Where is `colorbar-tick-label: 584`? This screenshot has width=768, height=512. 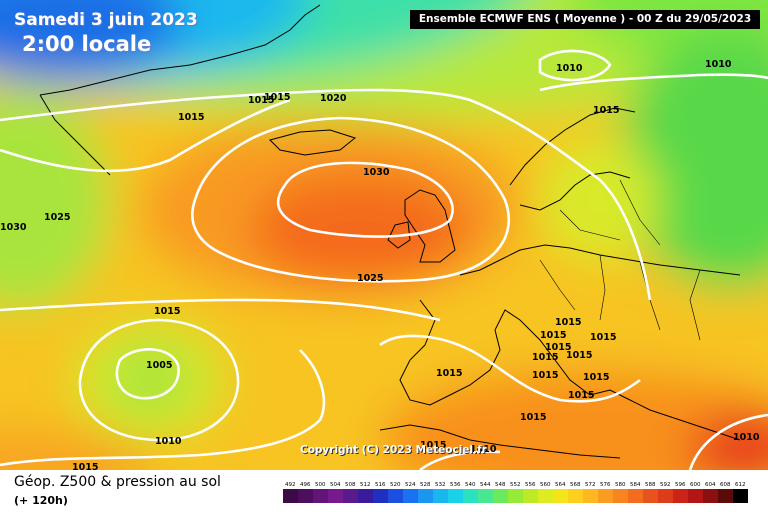 colorbar-tick-label: 584 is located at coordinates (635, 485).